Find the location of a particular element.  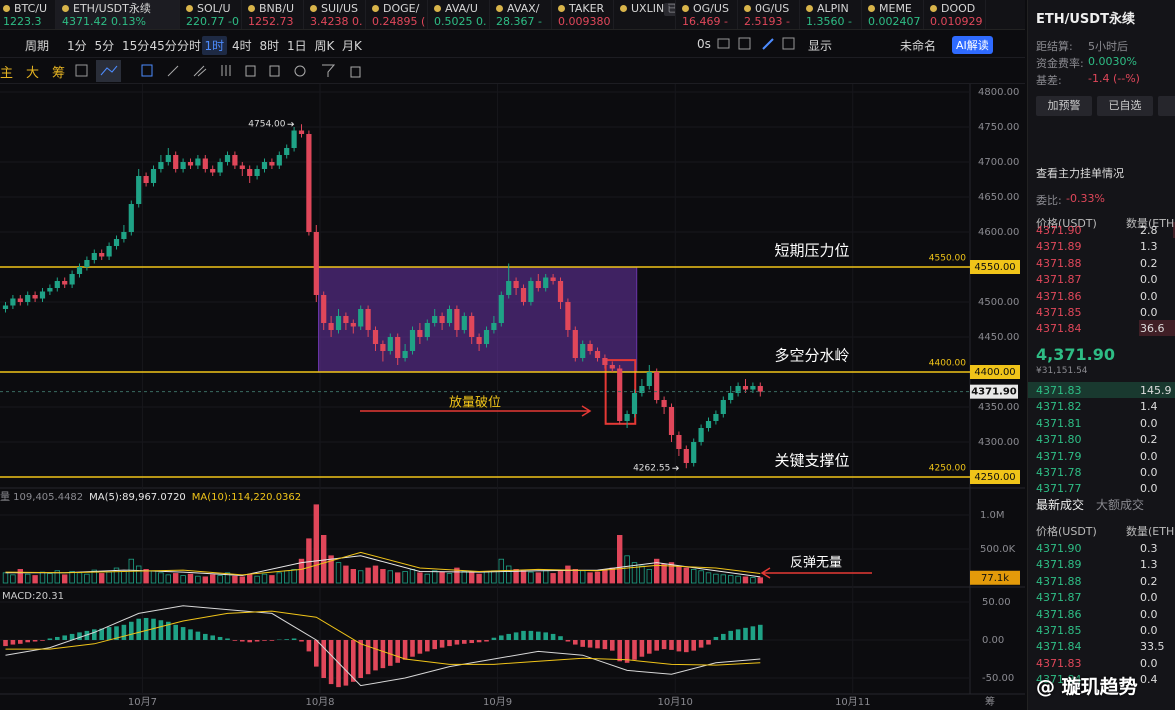

period-button: 分时 is located at coordinates (189, 46).